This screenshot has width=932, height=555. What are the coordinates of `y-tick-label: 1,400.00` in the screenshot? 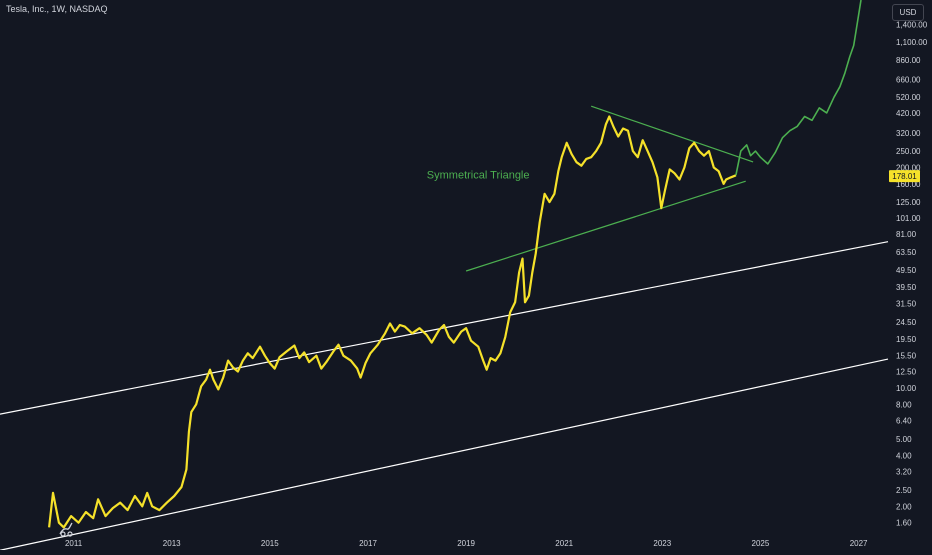 It's located at (912, 24).